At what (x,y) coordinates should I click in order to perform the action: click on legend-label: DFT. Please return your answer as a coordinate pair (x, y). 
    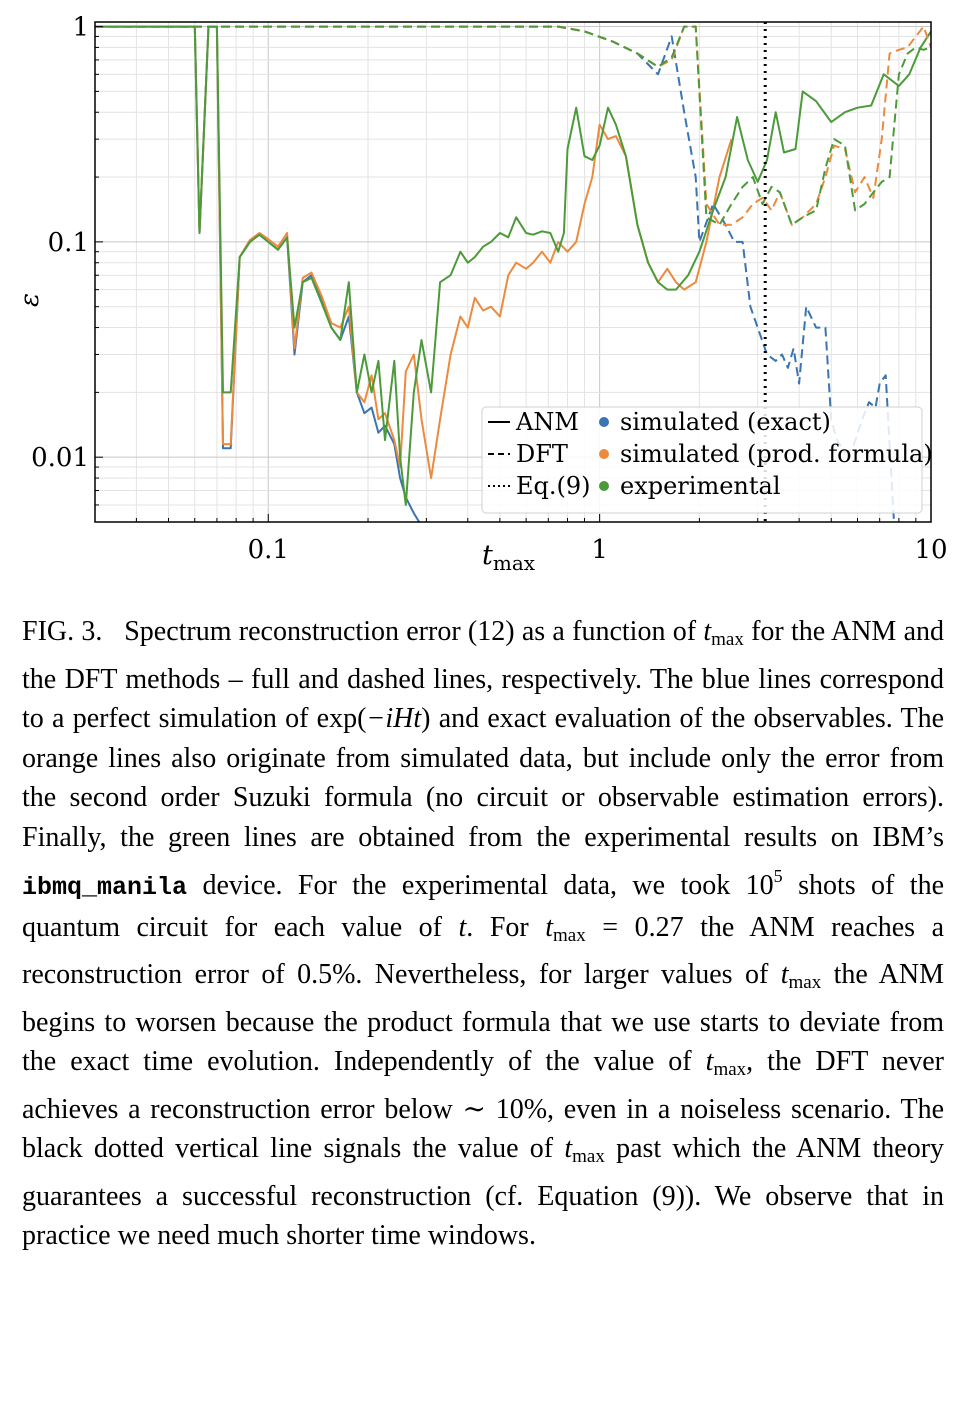
    Looking at the image, I should click on (542, 454).